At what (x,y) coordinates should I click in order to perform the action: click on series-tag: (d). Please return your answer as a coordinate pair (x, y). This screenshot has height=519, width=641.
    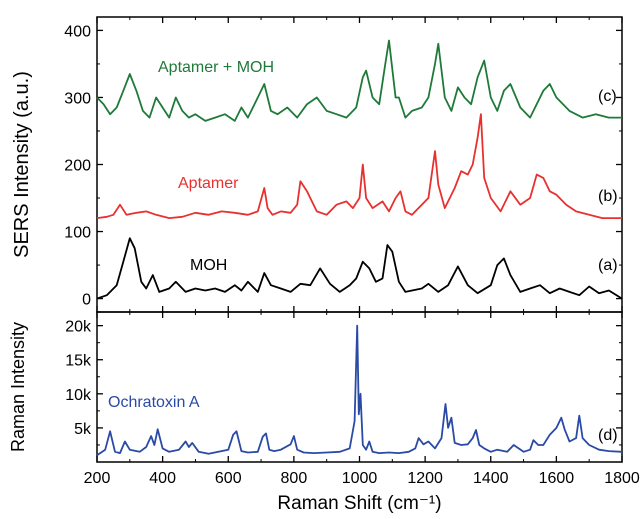
    Looking at the image, I should click on (608, 435).